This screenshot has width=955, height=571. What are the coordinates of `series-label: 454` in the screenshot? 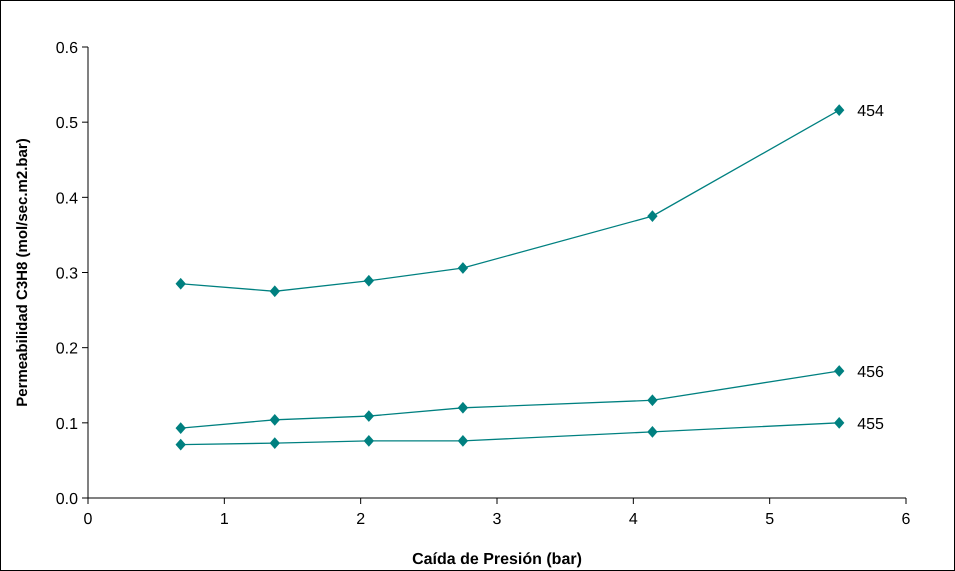 It's located at (870, 111).